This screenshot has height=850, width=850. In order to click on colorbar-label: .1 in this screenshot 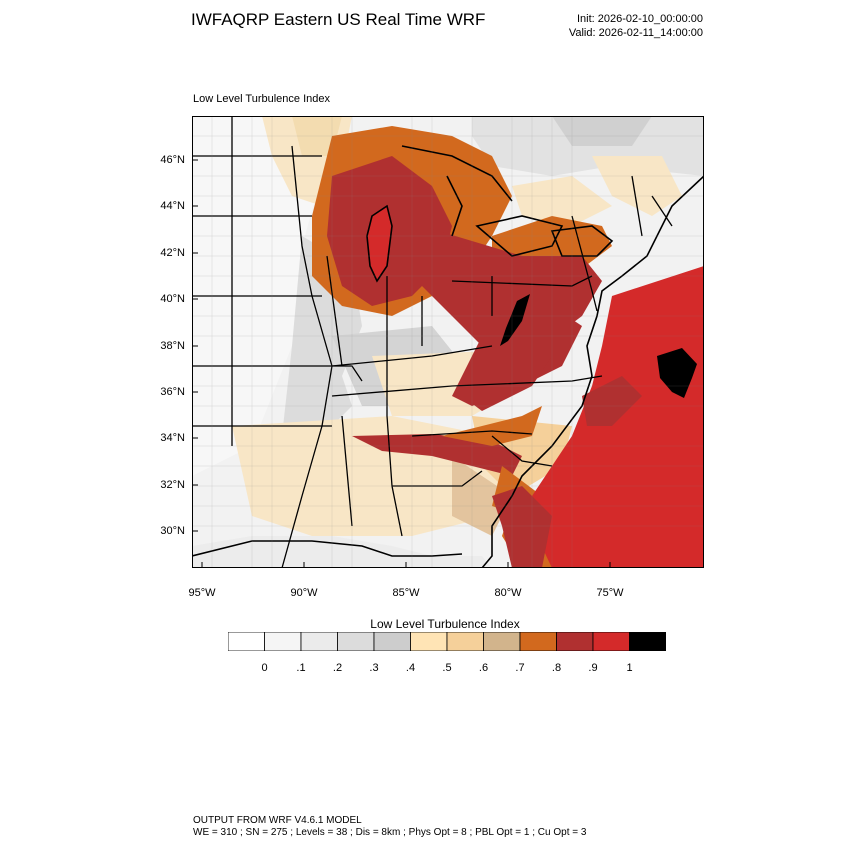, I will do `click(301, 668)`.